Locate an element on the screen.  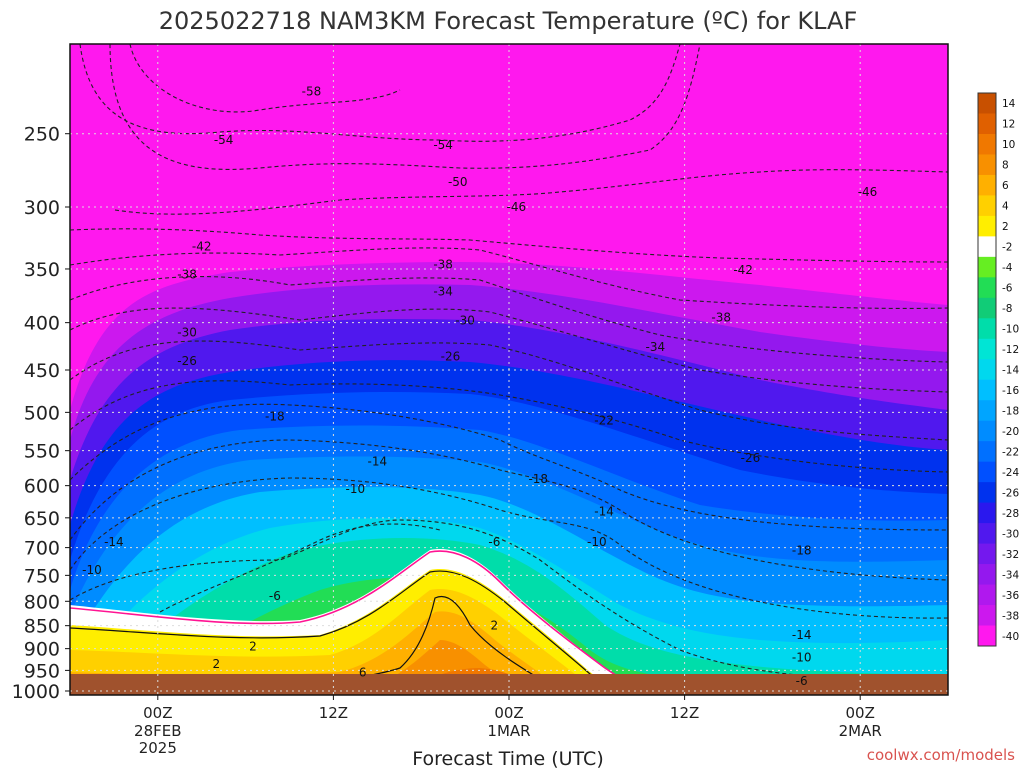
colorbar-label: -22 is located at coordinates (1010, 452).